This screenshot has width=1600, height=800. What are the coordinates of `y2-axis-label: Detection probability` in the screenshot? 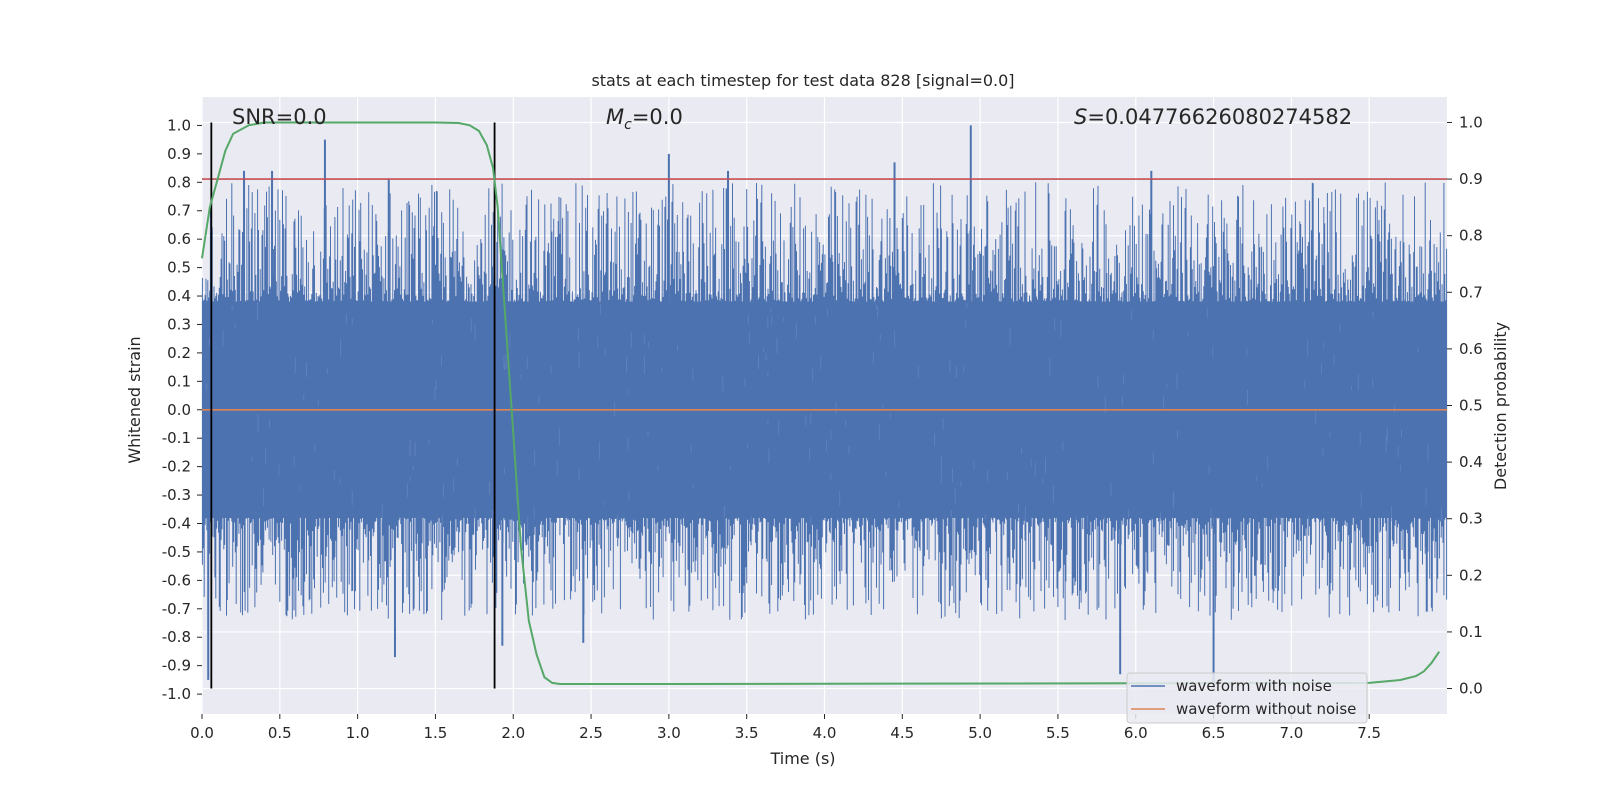 It's located at (1500, 406).